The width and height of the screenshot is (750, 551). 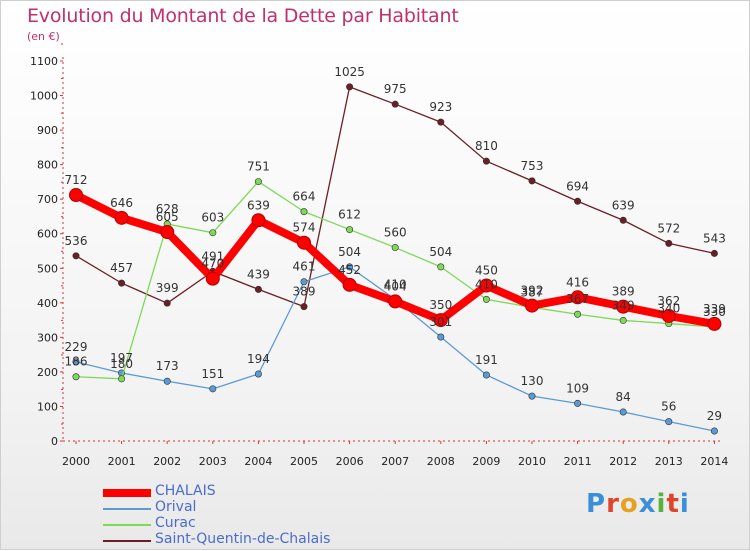 What do you see at coordinates (212, 256) in the screenshot?
I see `data-label: 491` at bounding box center [212, 256].